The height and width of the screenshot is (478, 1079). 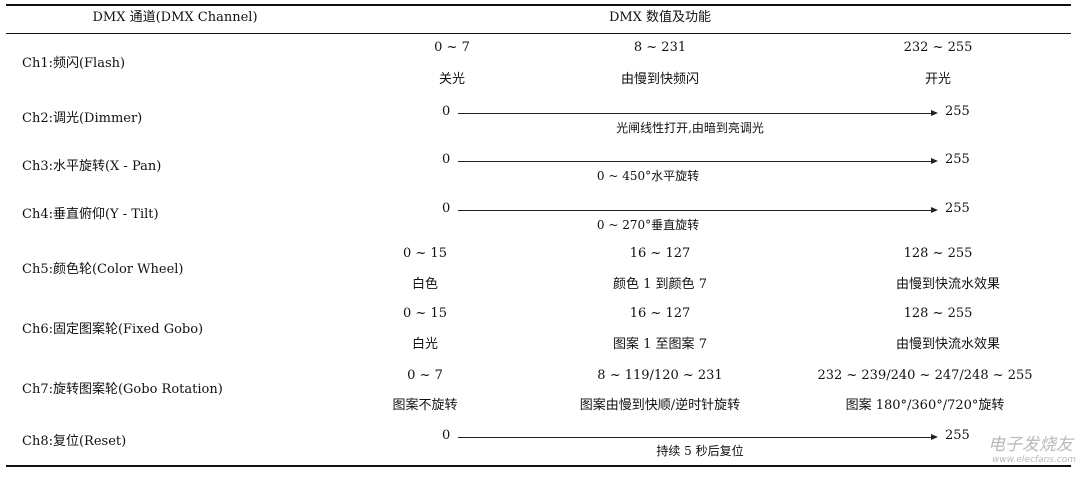 What do you see at coordinates (925, 375) in the screenshot?
I see `range: 232 ~ 239/240 ~ 247/248 ~ 255` at bounding box center [925, 375].